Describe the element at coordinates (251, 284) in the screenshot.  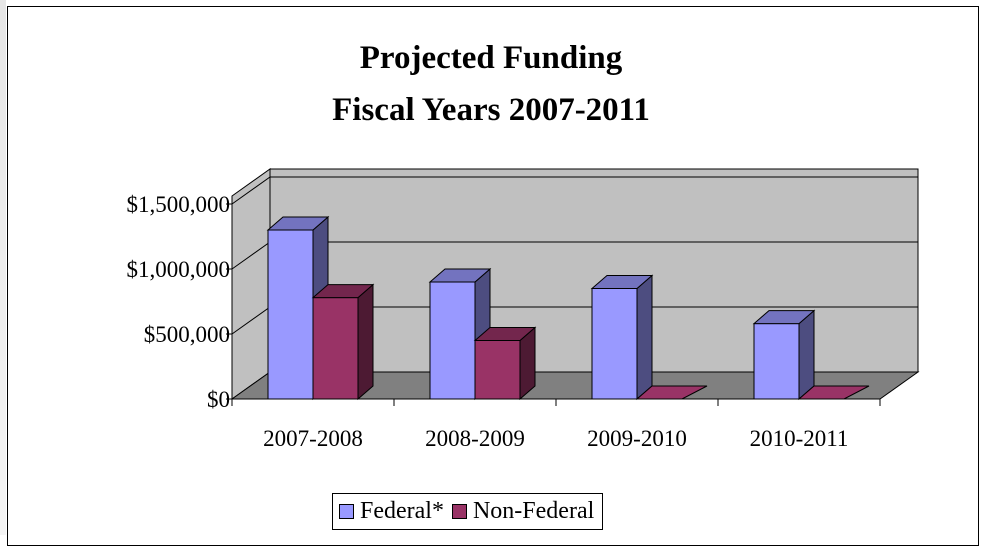
I see `side-wall` at that location.